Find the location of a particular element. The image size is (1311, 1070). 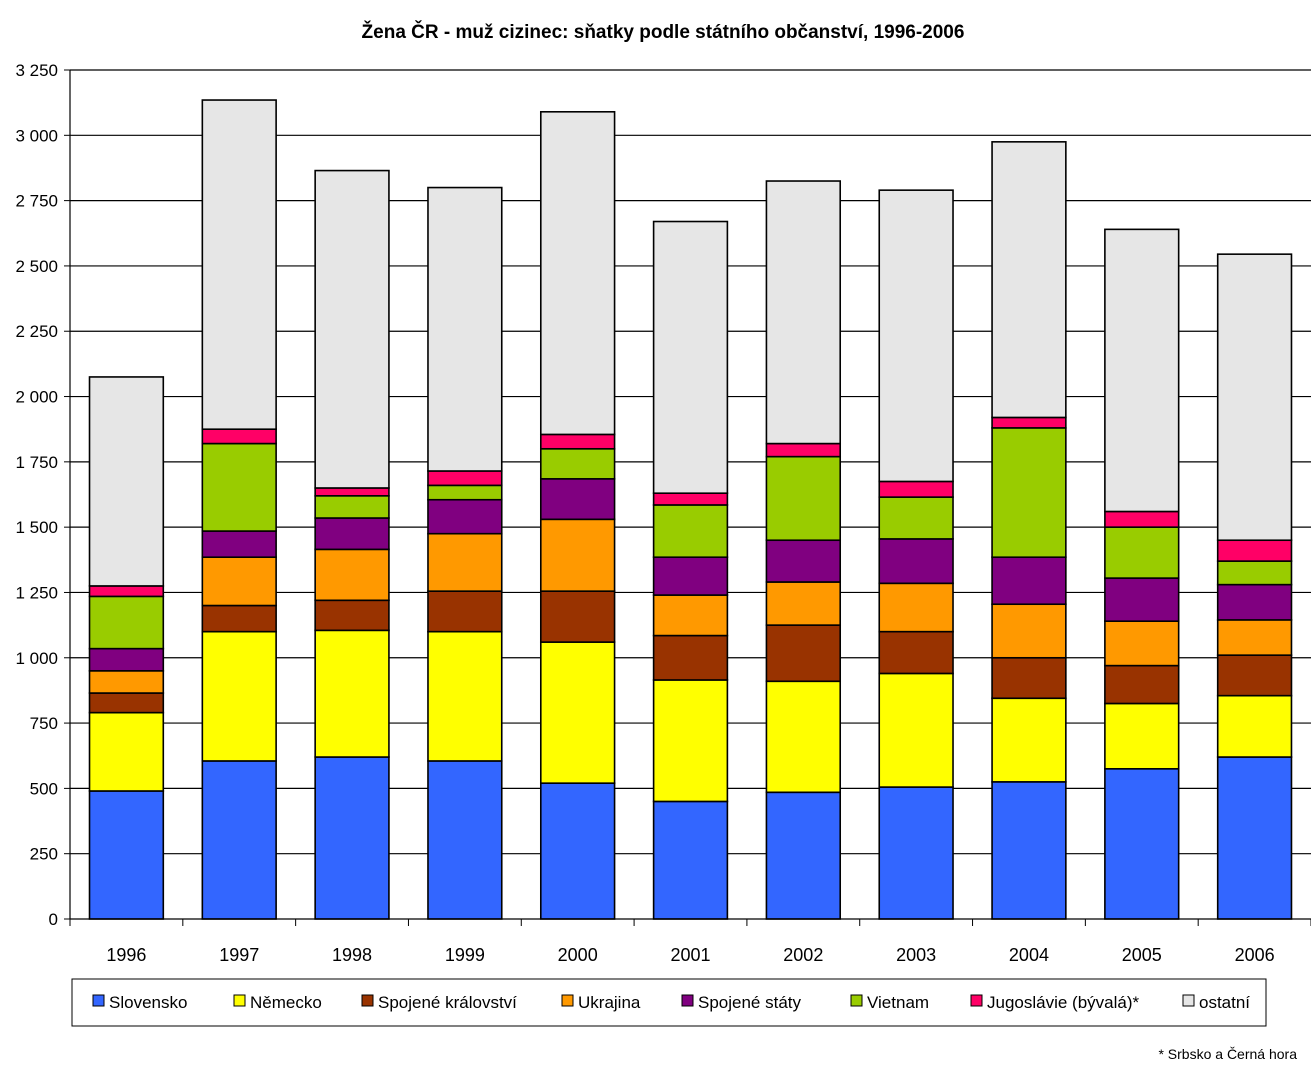

x-tick-label: 1999 is located at coordinates (465, 955).